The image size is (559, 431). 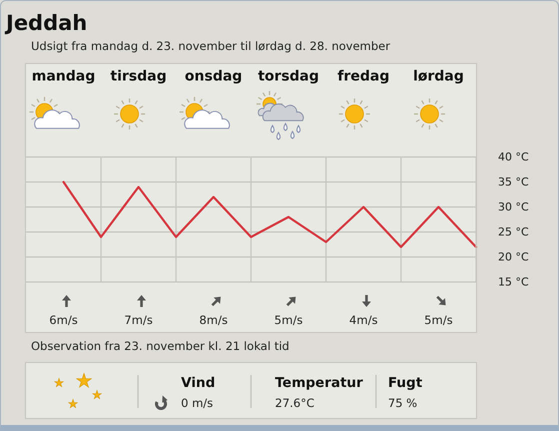 I want to click on y-tick-label: 25 °C, so click(x=513, y=232).